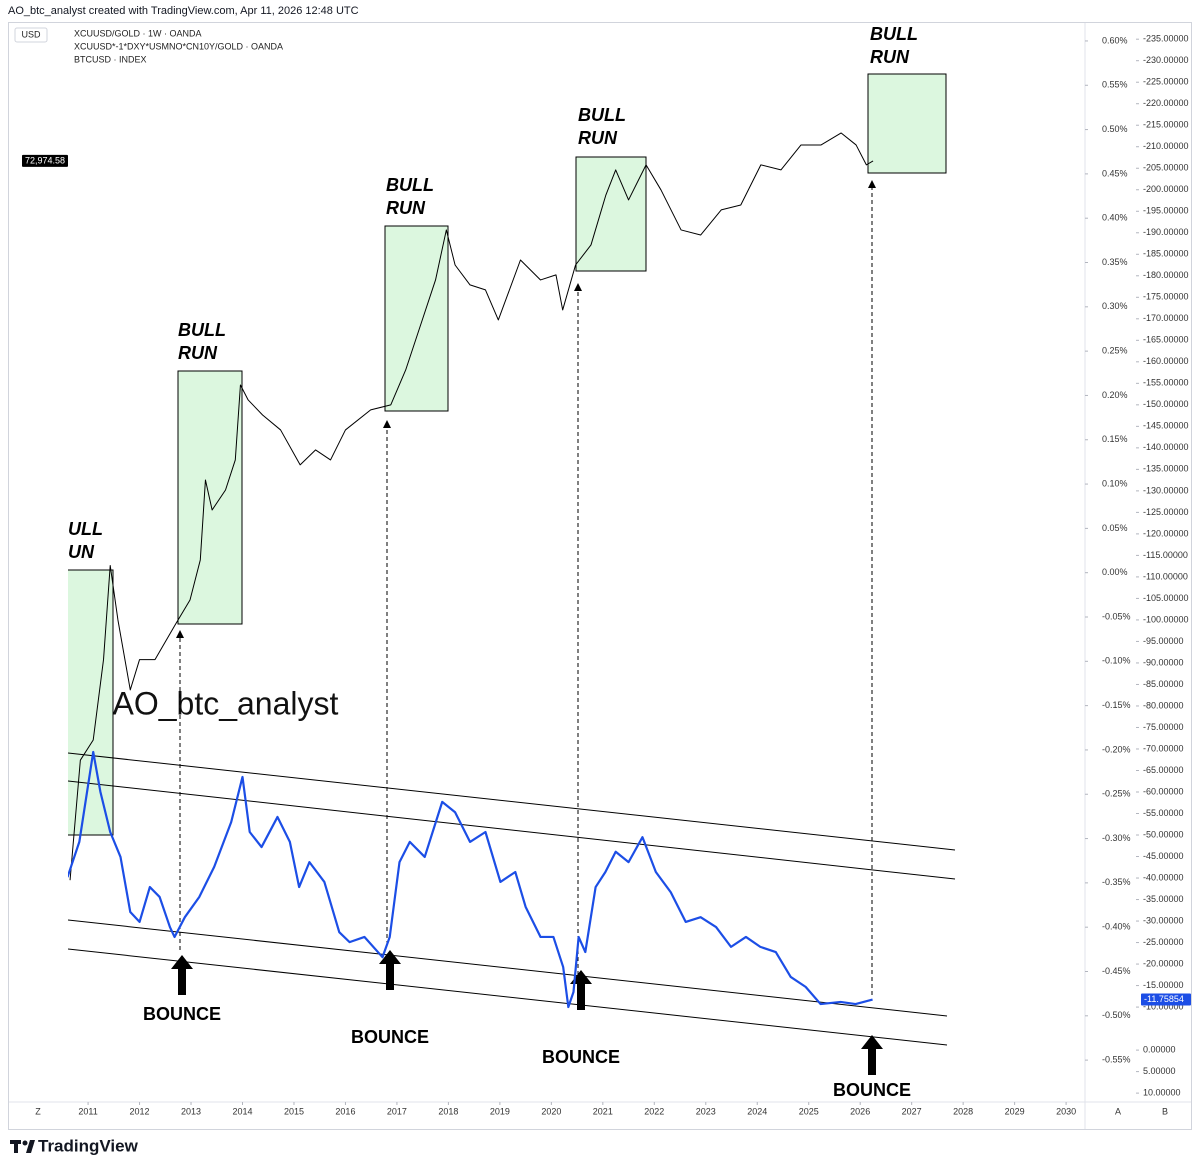 The width and height of the screenshot is (1200, 1175). I want to click on y2-tick-label: -0.55%, so click(1116, 1059).